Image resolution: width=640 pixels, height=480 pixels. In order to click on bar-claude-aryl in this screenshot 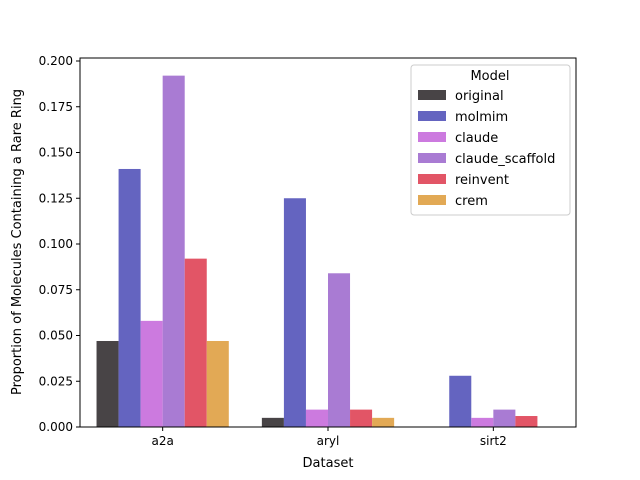, I will do `click(316, 418)`.